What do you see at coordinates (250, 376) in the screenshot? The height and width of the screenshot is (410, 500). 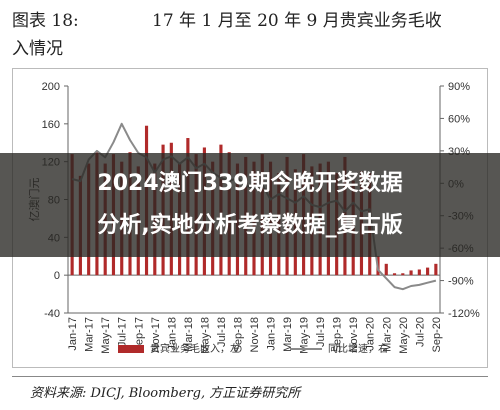 I see `source-divider` at bounding box center [250, 376].